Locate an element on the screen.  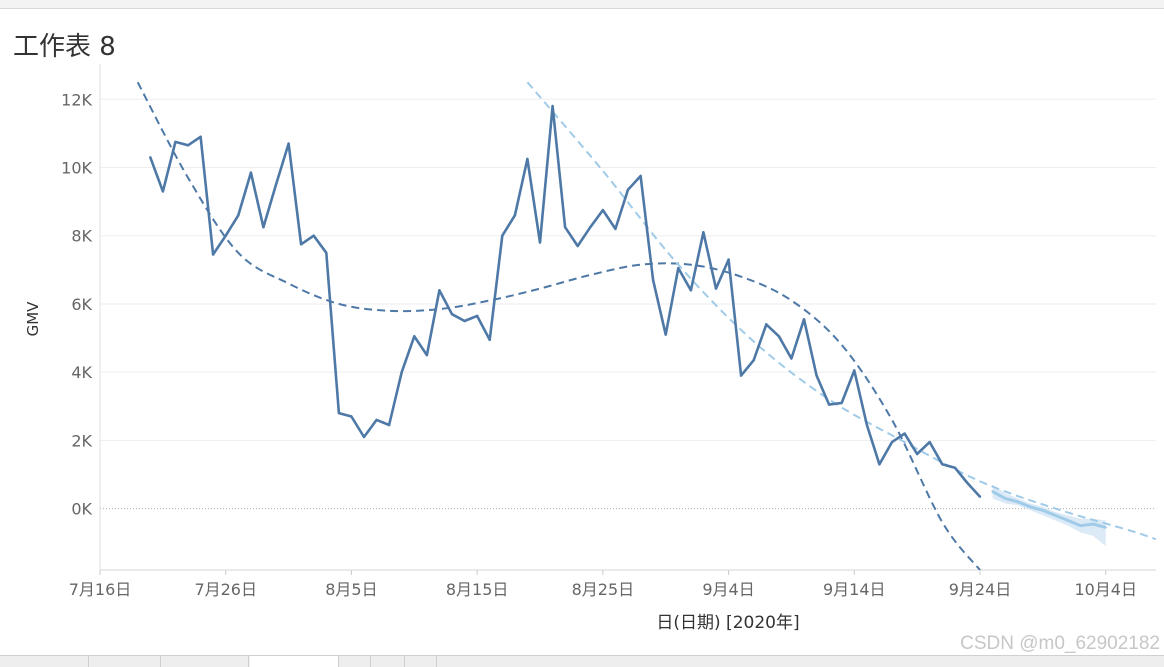
x-tick-label: 9月24日 is located at coordinates (980, 589).